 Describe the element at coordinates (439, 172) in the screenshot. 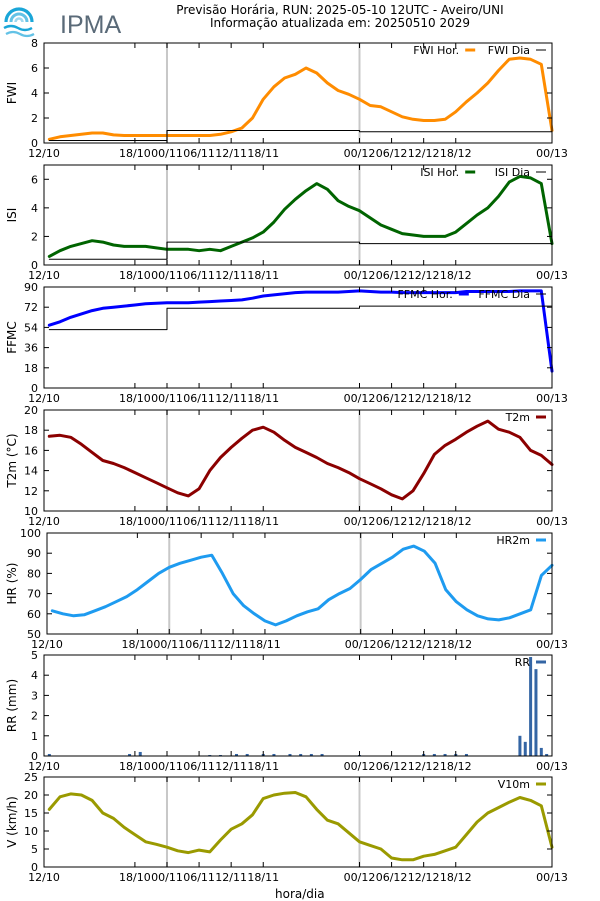

I see `legend-label: ISI Hor.` at that location.